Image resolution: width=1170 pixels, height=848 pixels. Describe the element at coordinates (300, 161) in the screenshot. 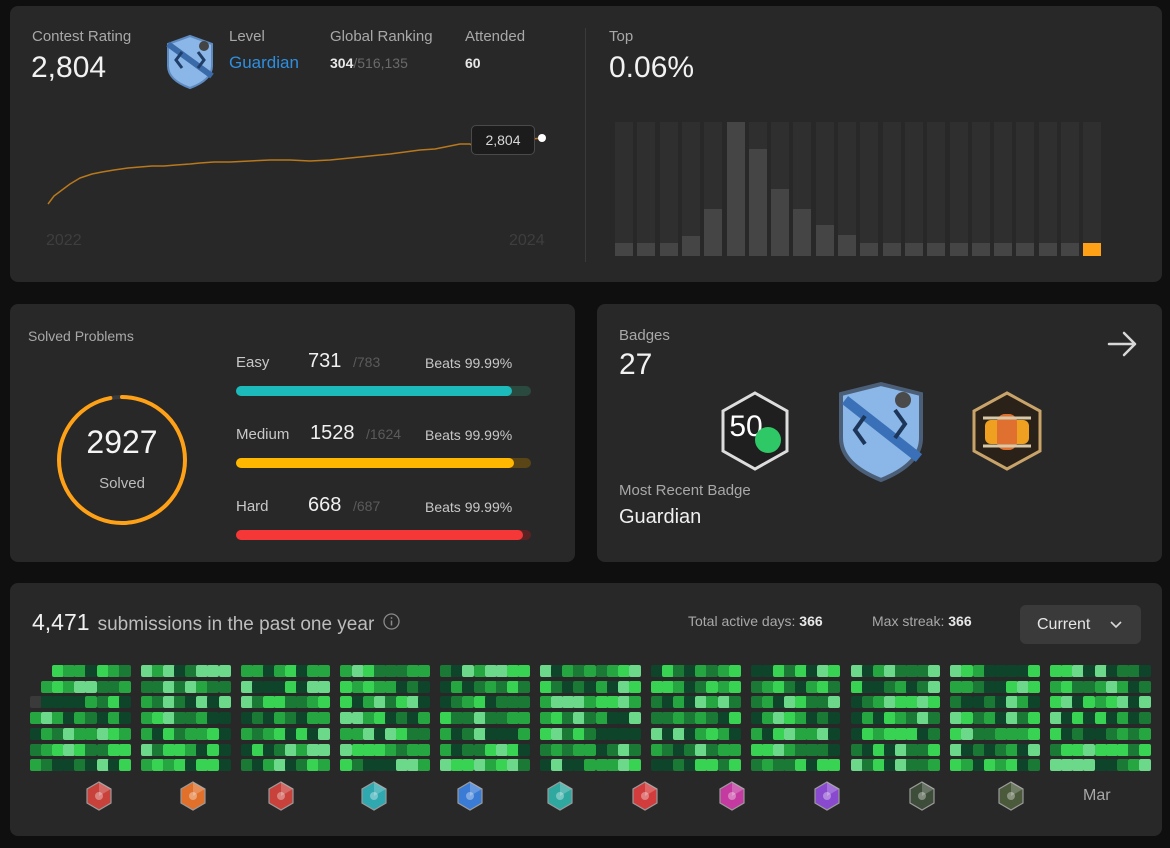

I see `rating-line-chart` at that location.